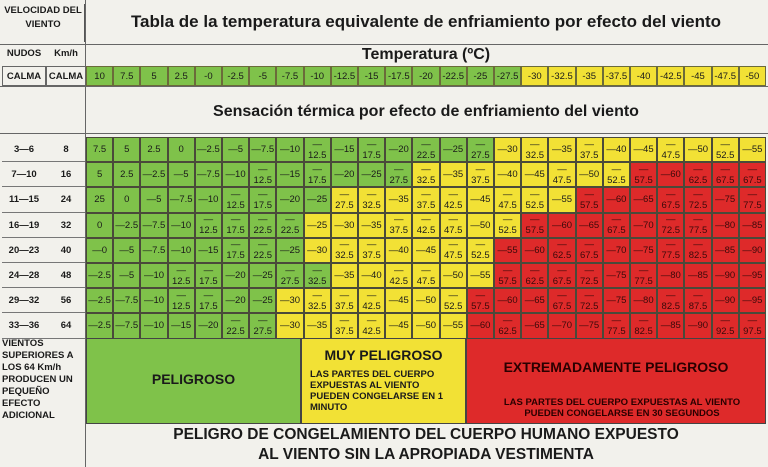 Image resolution: width=768 pixels, height=467 pixels. What do you see at coordinates (236, 76) in the screenshot?
I see `temperature-cell: -2.5` at bounding box center [236, 76].